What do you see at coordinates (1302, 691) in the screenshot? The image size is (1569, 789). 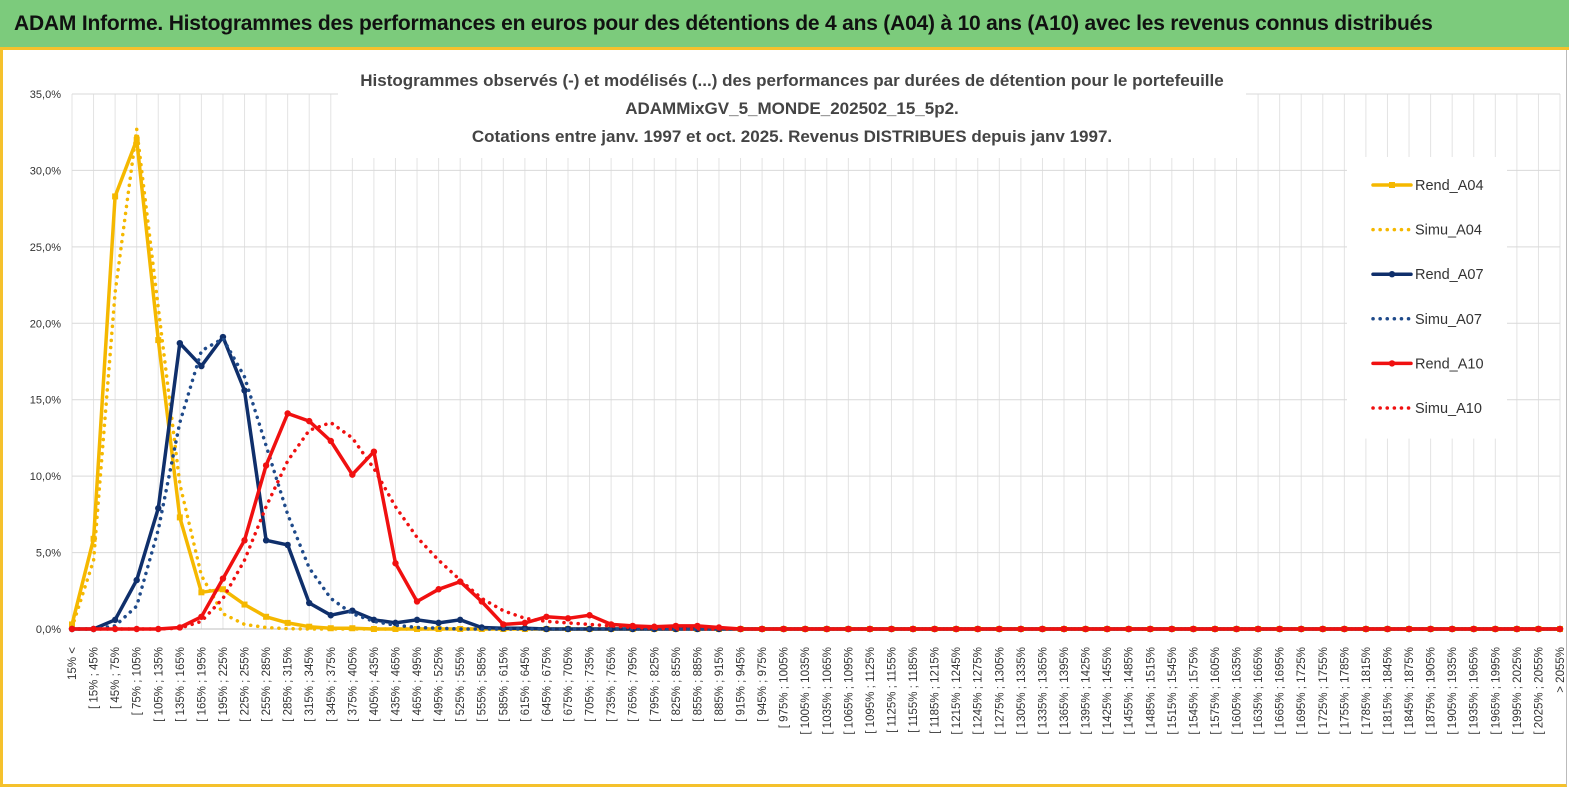 I see `x-tick-label: [ 1695% ; 1725%` at bounding box center [1302, 691].